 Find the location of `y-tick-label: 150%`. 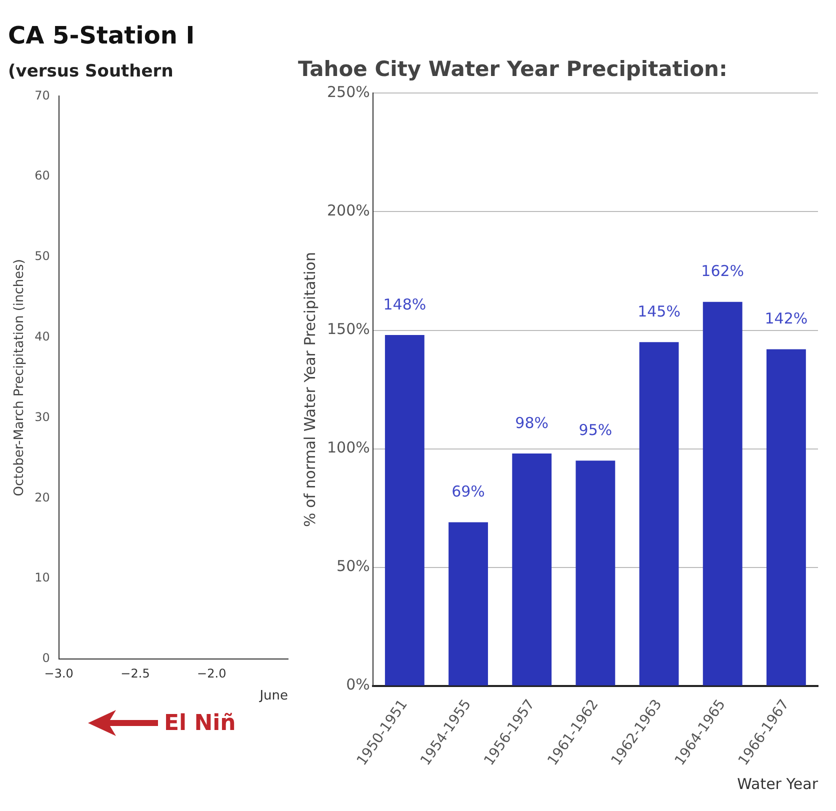

y-tick-label: 150% is located at coordinates (348, 329).